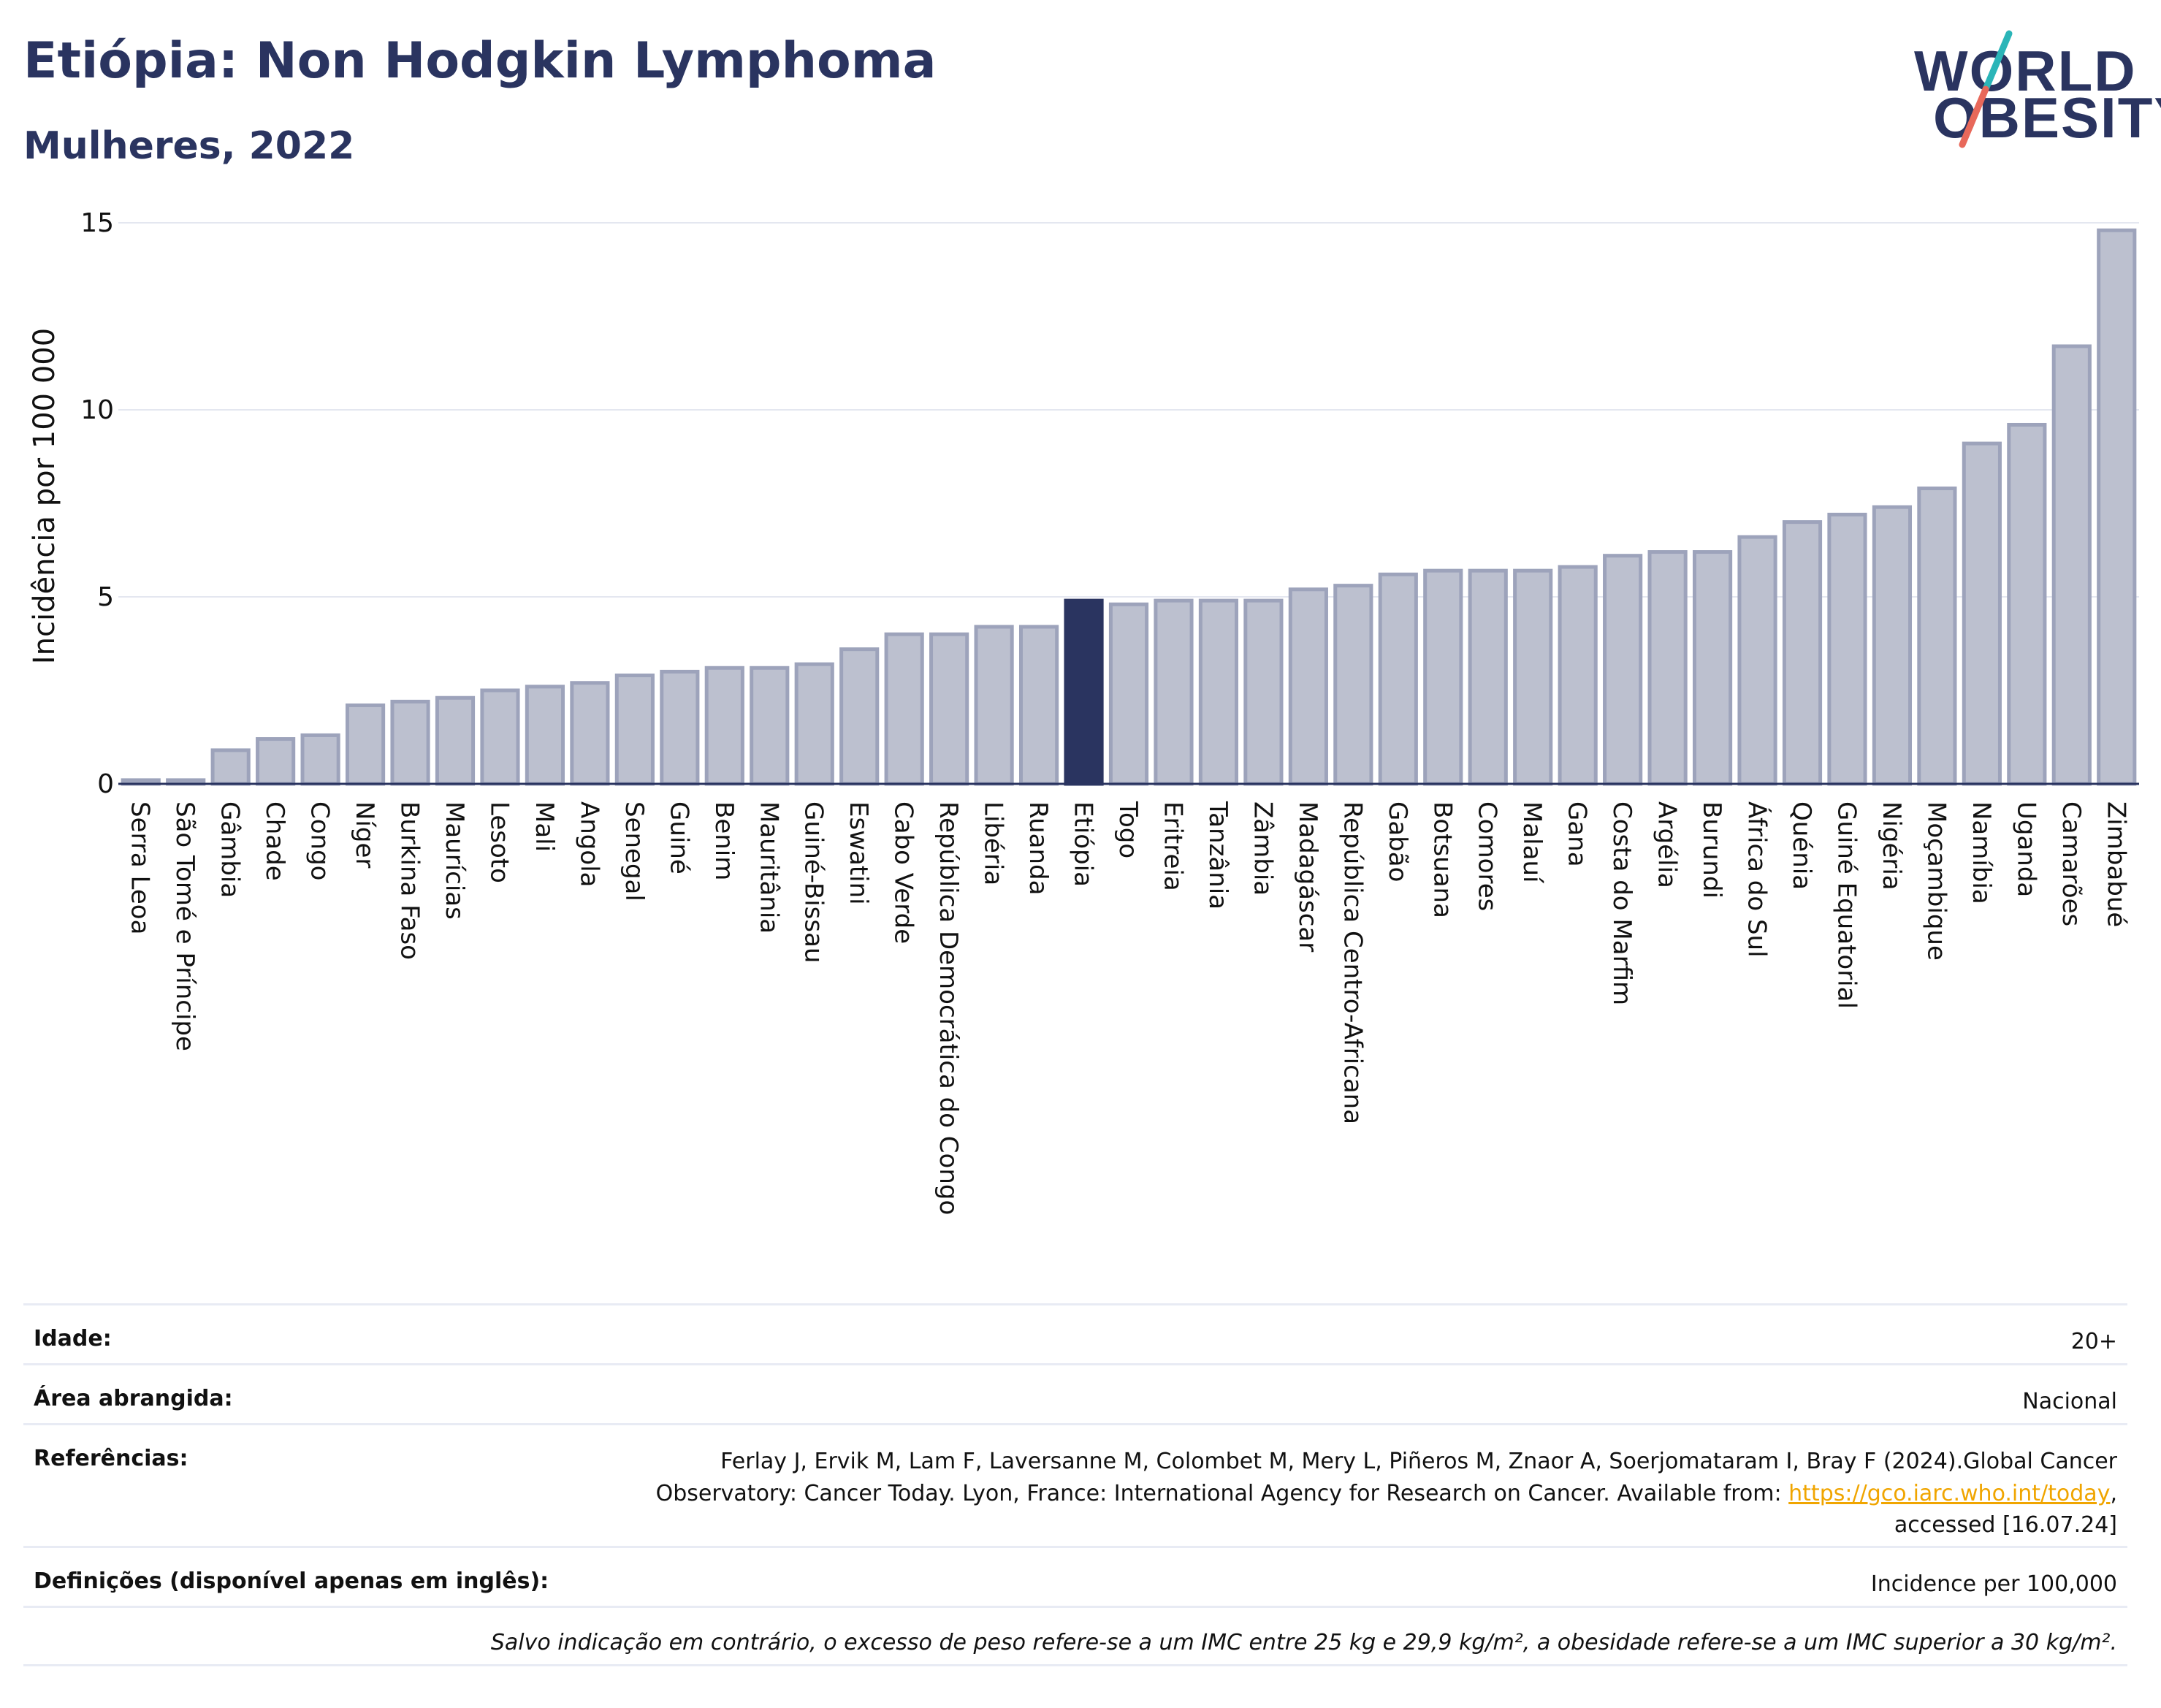  What do you see at coordinates (140, 867) in the screenshot?
I see `x-tick-label: Serra Leoa` at bounding box center [140, 867].